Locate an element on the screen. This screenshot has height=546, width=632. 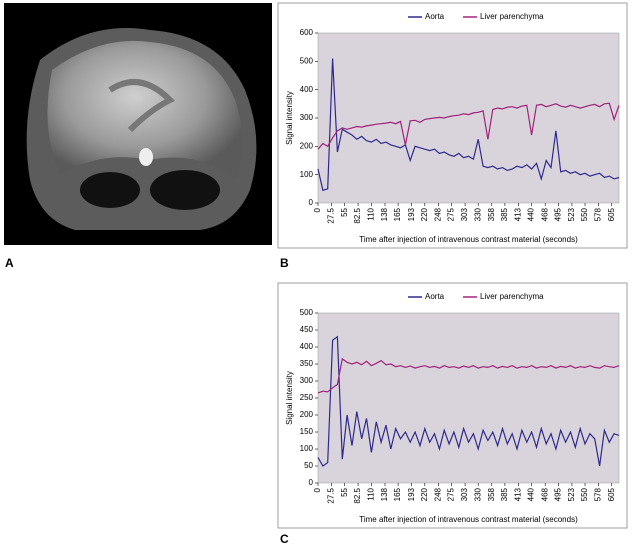
y-tick-label: 250 is located at coordinates (307, 397).